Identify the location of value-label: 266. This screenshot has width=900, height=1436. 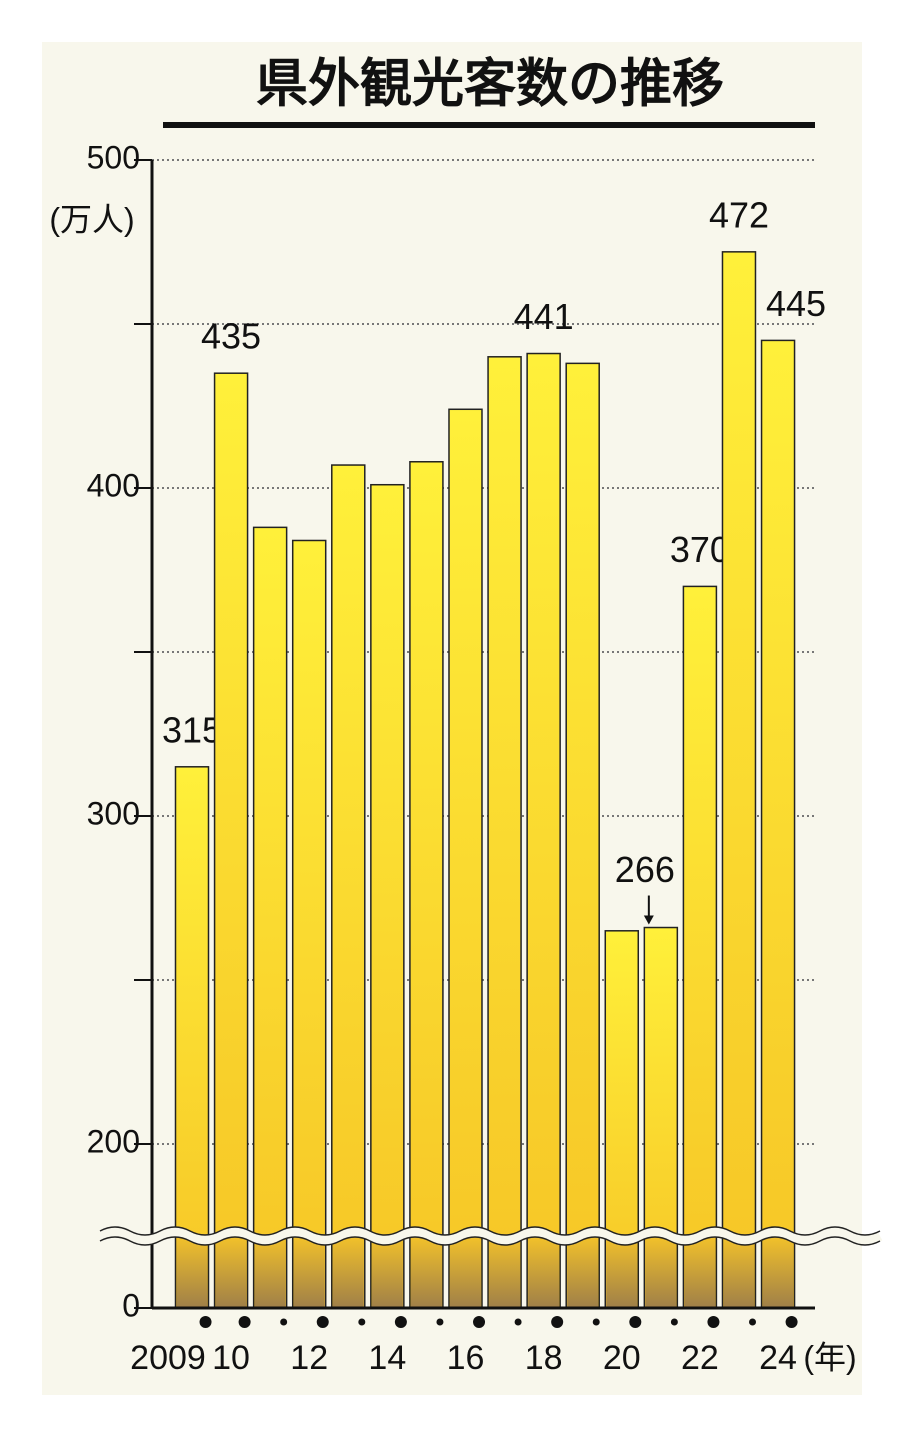
(645, 869).